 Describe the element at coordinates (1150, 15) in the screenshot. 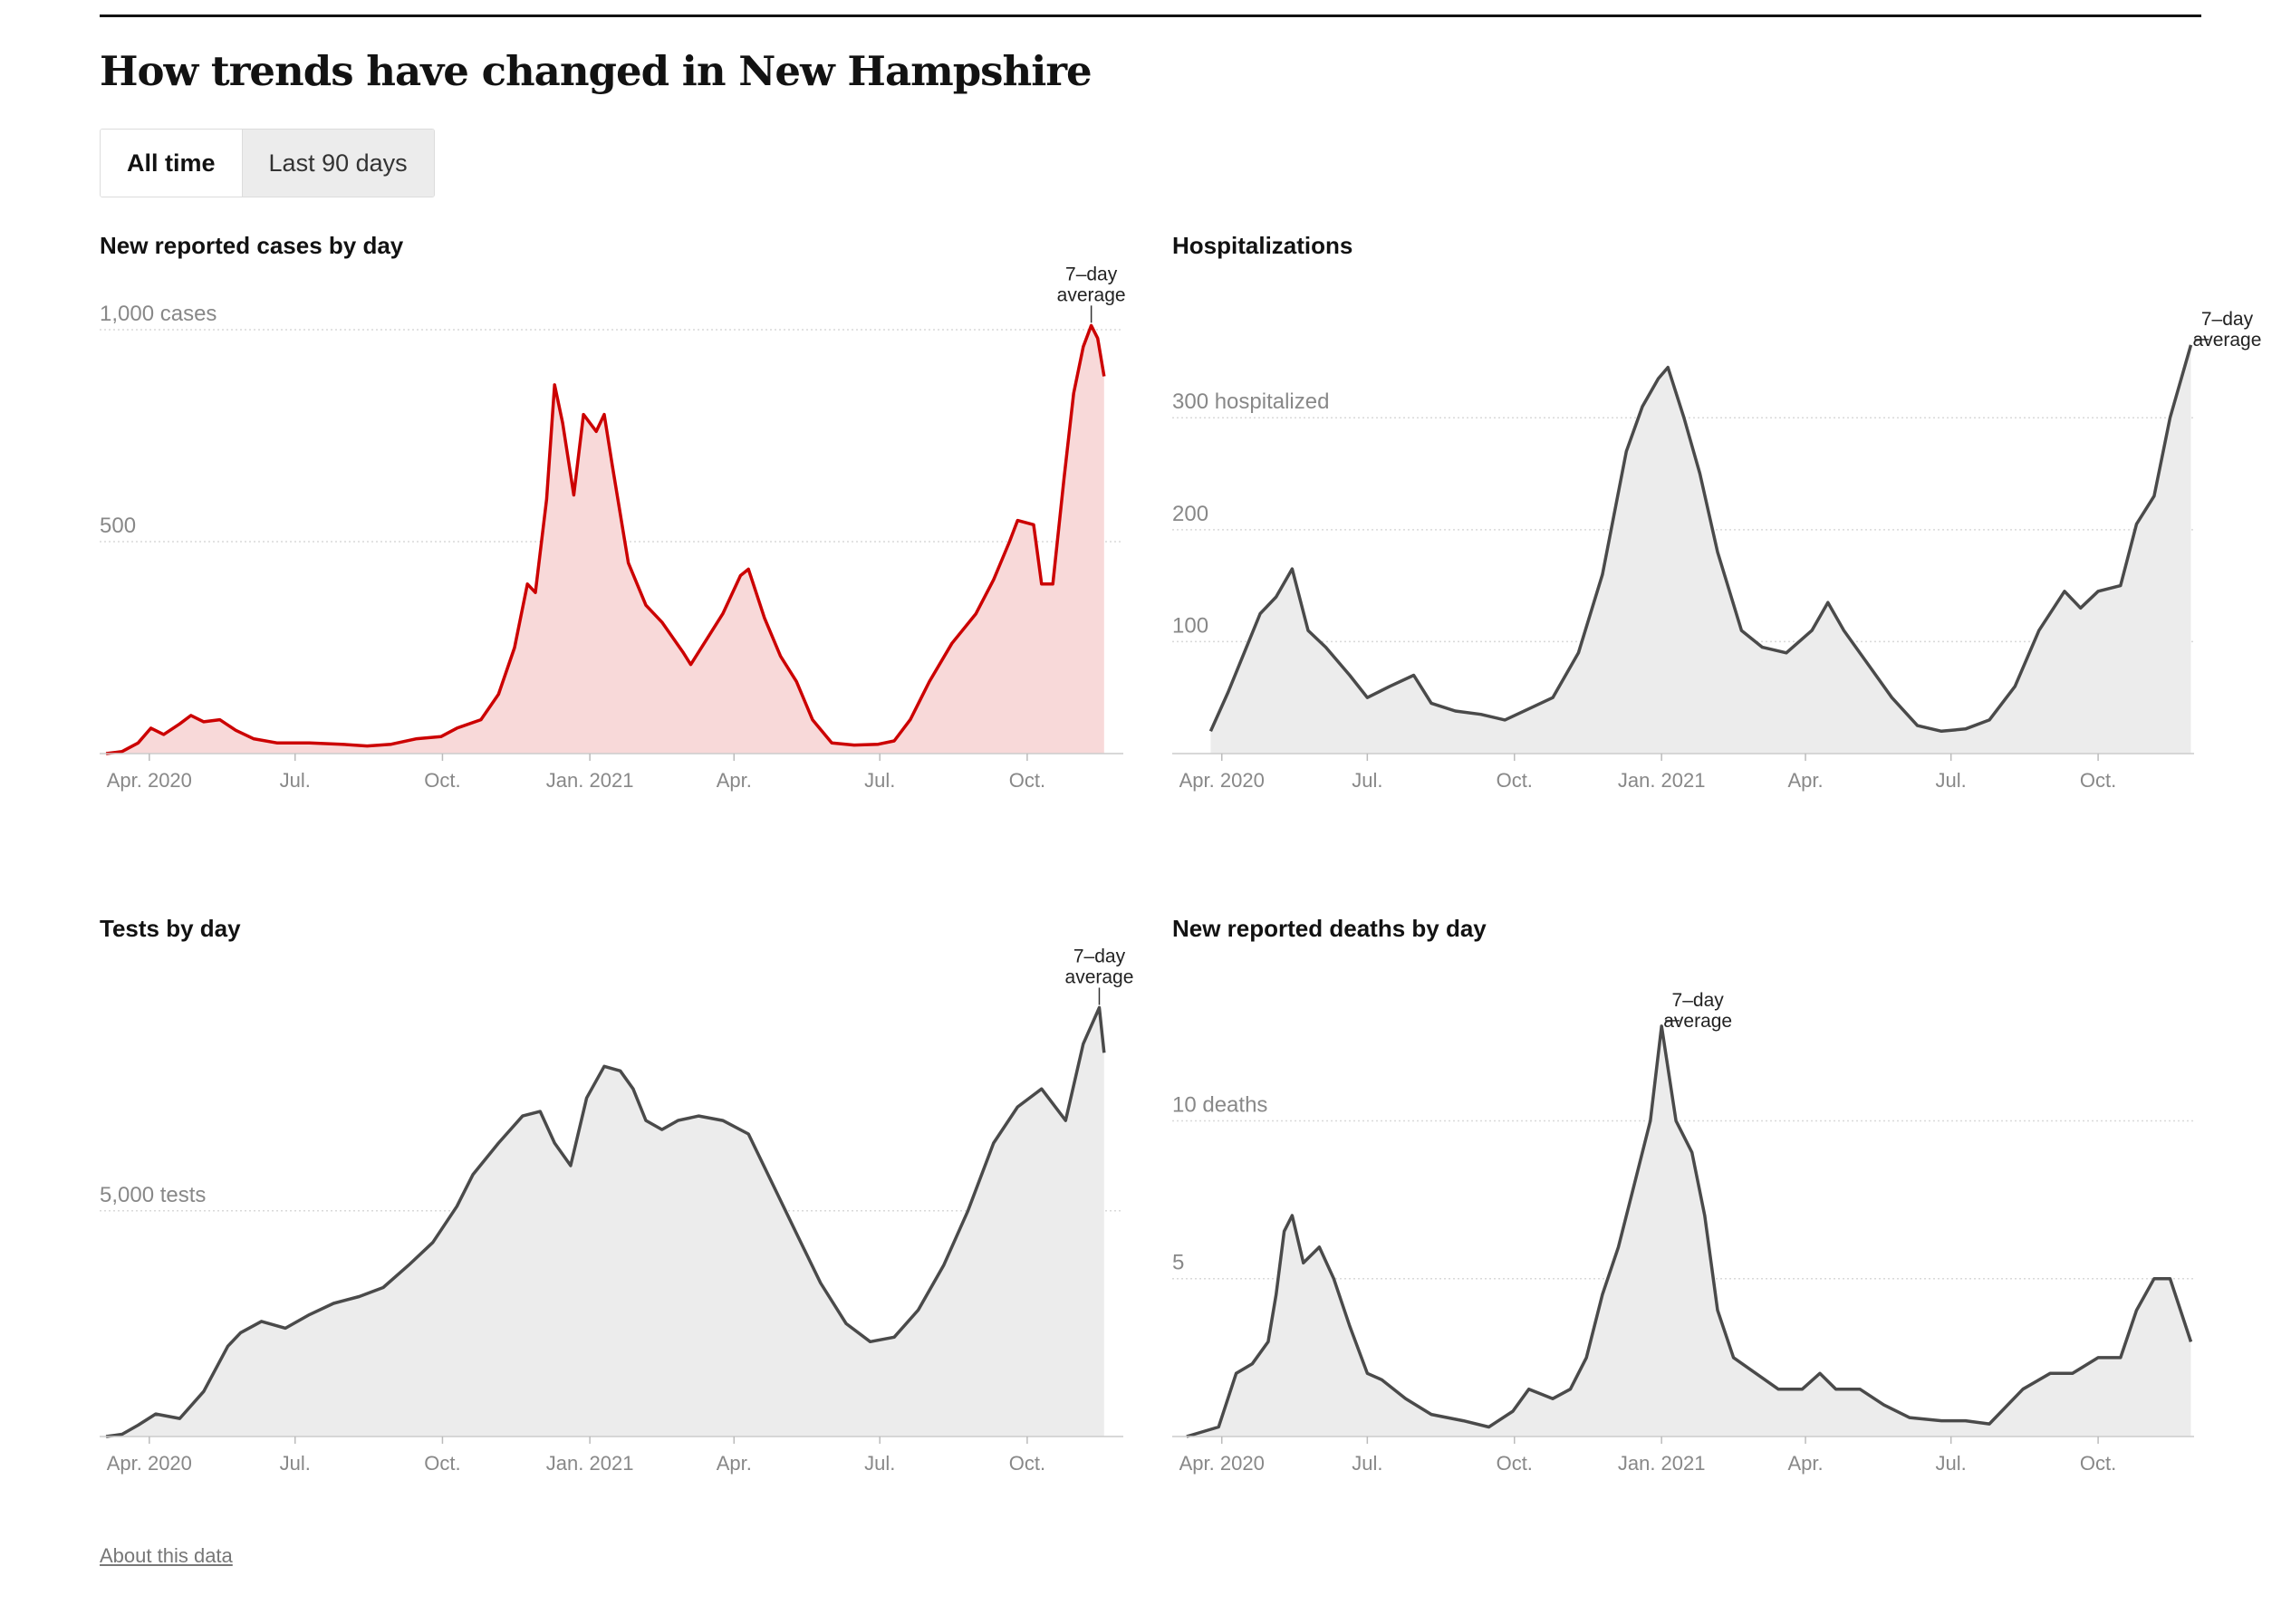

I see `top-rule` at that location.